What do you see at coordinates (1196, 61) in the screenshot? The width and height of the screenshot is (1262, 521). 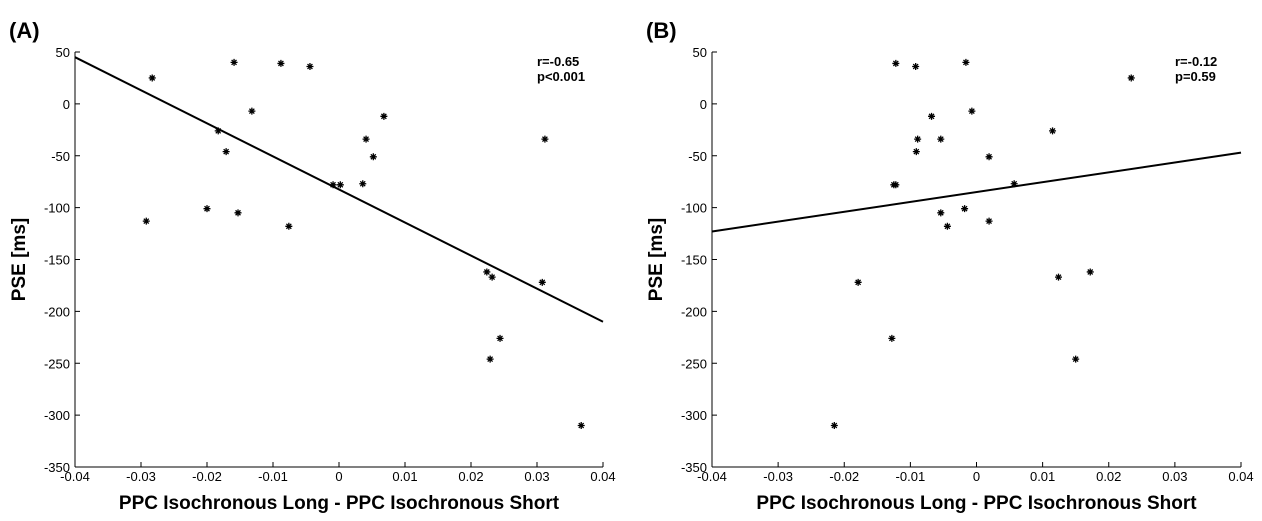 I see `annotation: r=-0.12` at bounding box center [1196, 61].